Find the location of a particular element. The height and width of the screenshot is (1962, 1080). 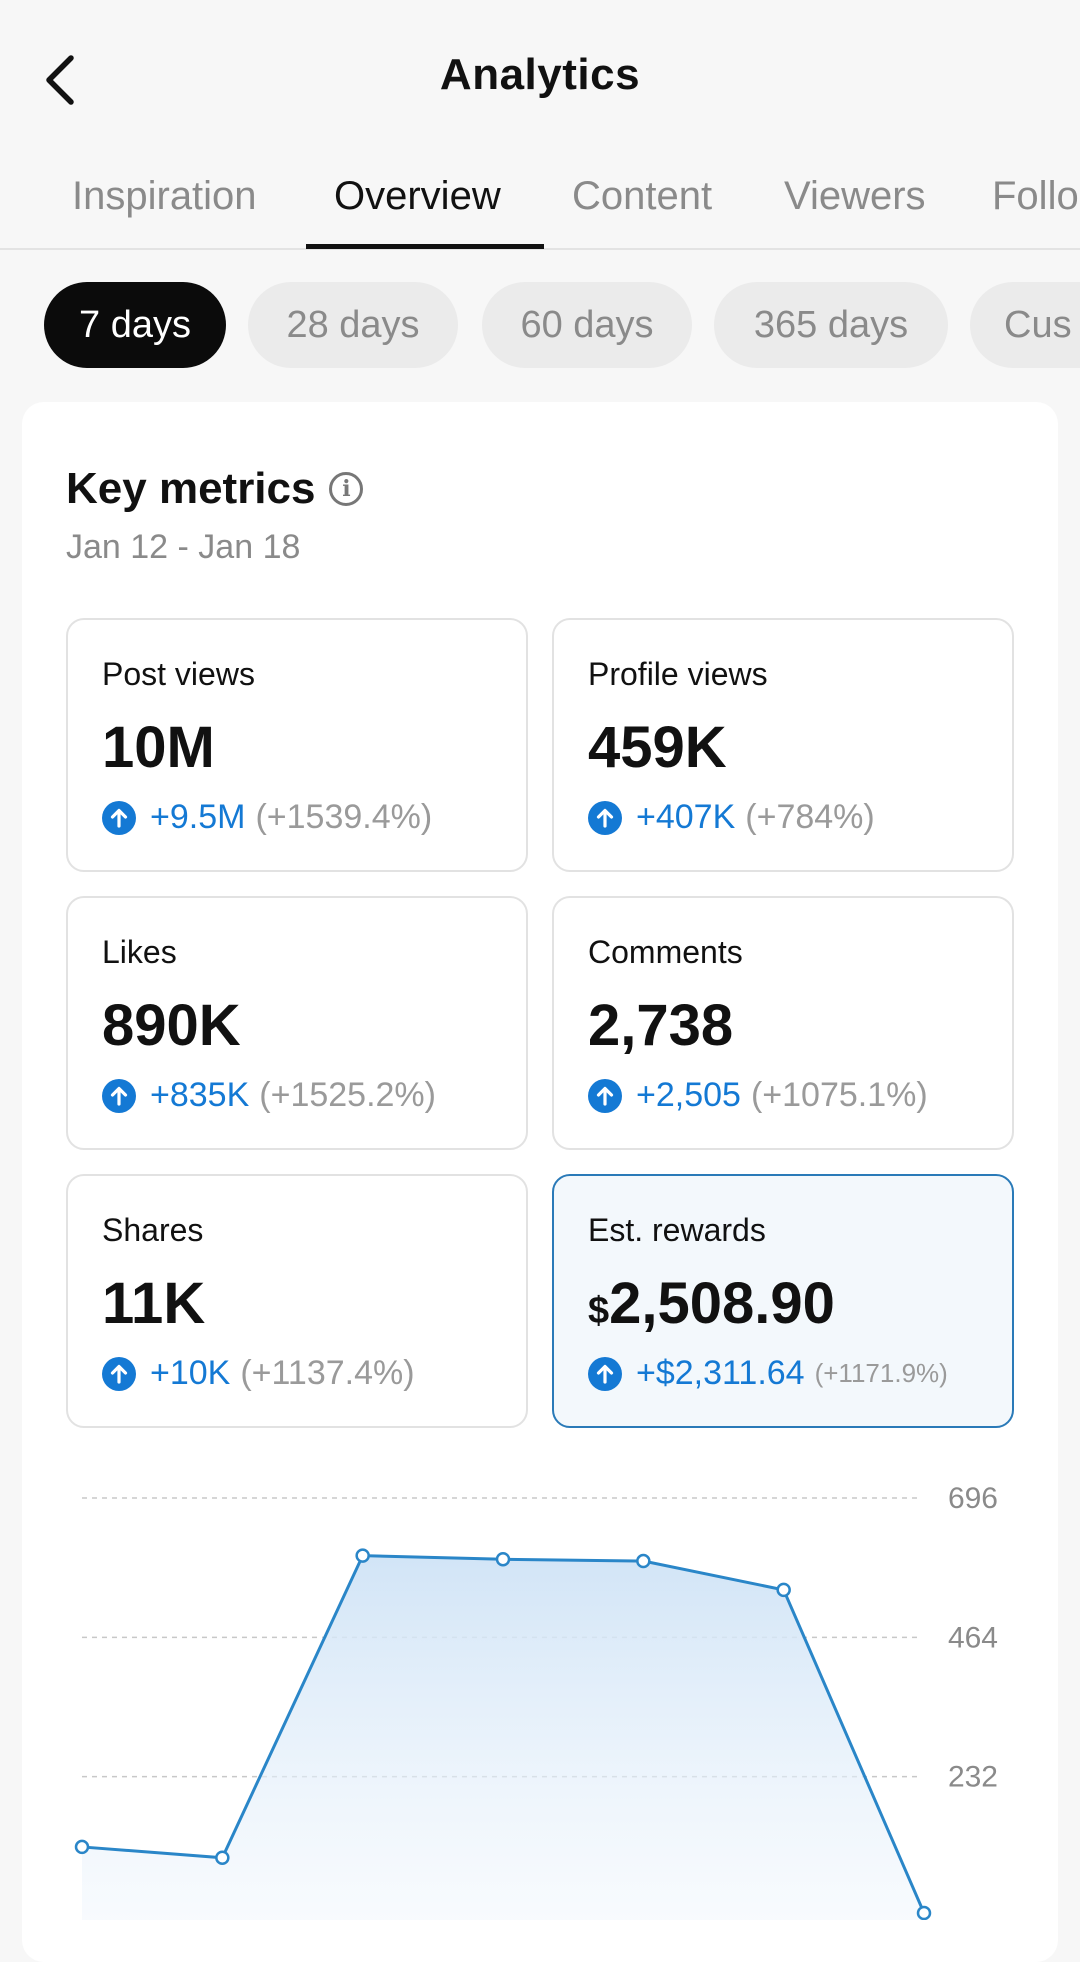

info-icon: i is located at coordinates (346, 489).